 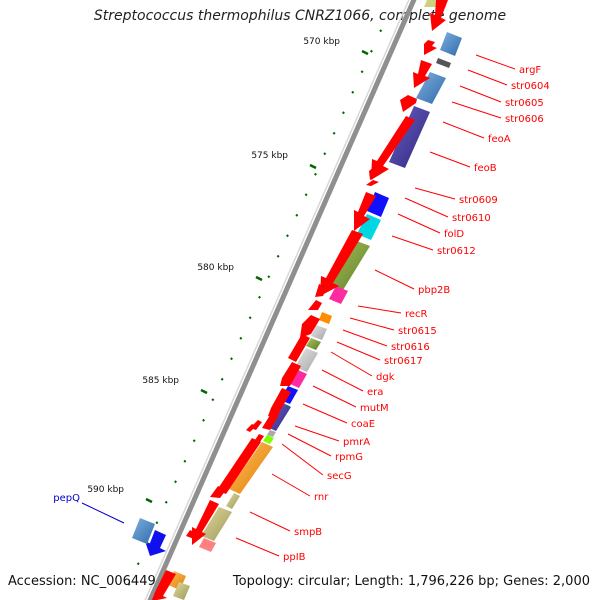 What do you see at coordinates (530, 86) in the screenshot?
I see `gene-label: str0604` at bounding box center [530, 86].